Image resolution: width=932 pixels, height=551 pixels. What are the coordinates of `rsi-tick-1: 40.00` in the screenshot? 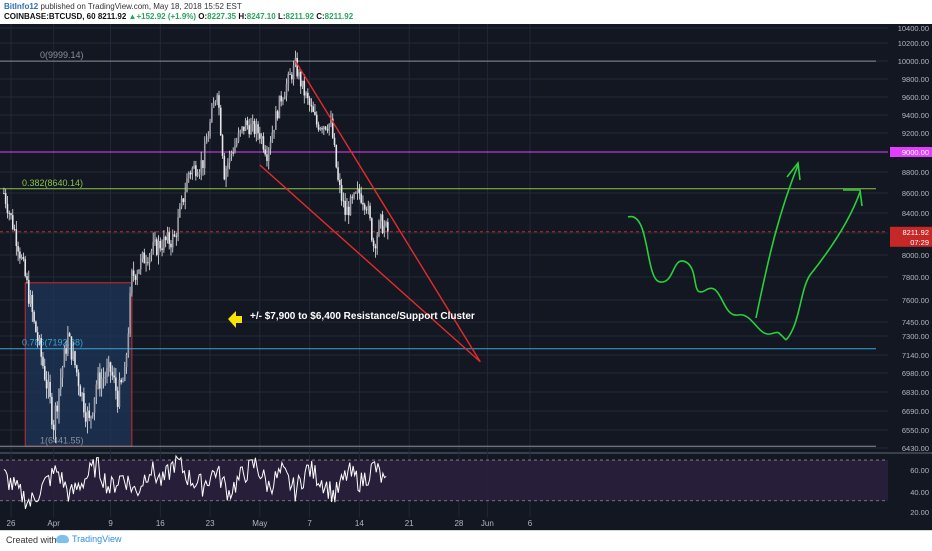 It's located at (919, 492).